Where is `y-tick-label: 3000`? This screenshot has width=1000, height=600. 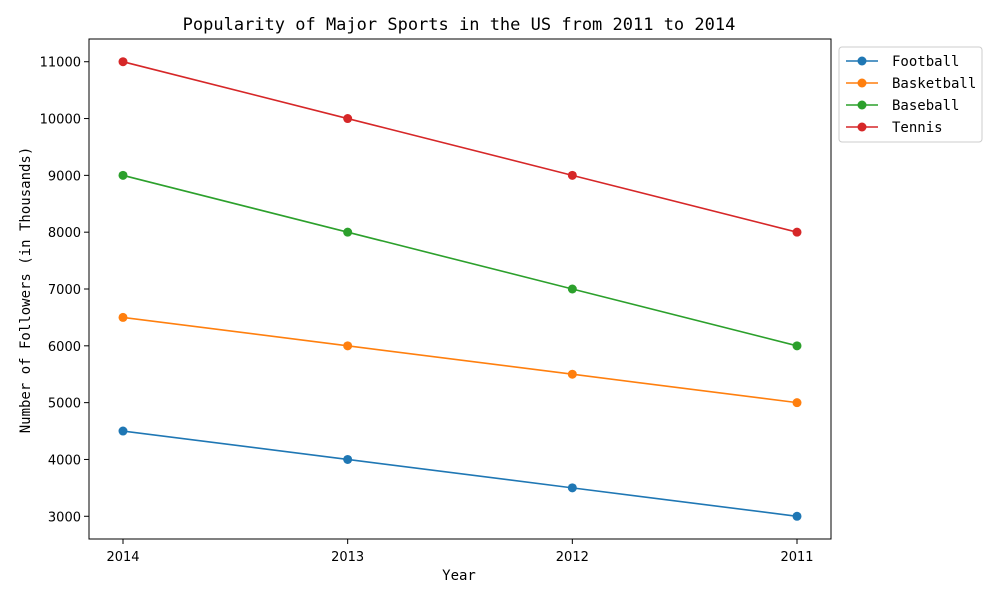
y-tick-label: 3000 is located at coordinates (64, 517).